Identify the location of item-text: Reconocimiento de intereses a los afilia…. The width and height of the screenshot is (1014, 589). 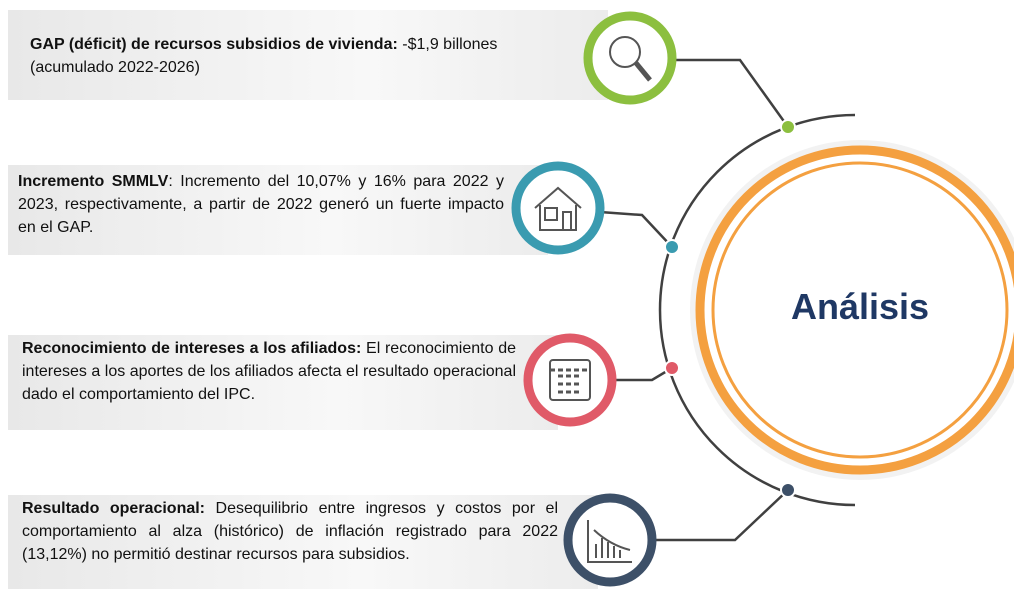
(269, 371).